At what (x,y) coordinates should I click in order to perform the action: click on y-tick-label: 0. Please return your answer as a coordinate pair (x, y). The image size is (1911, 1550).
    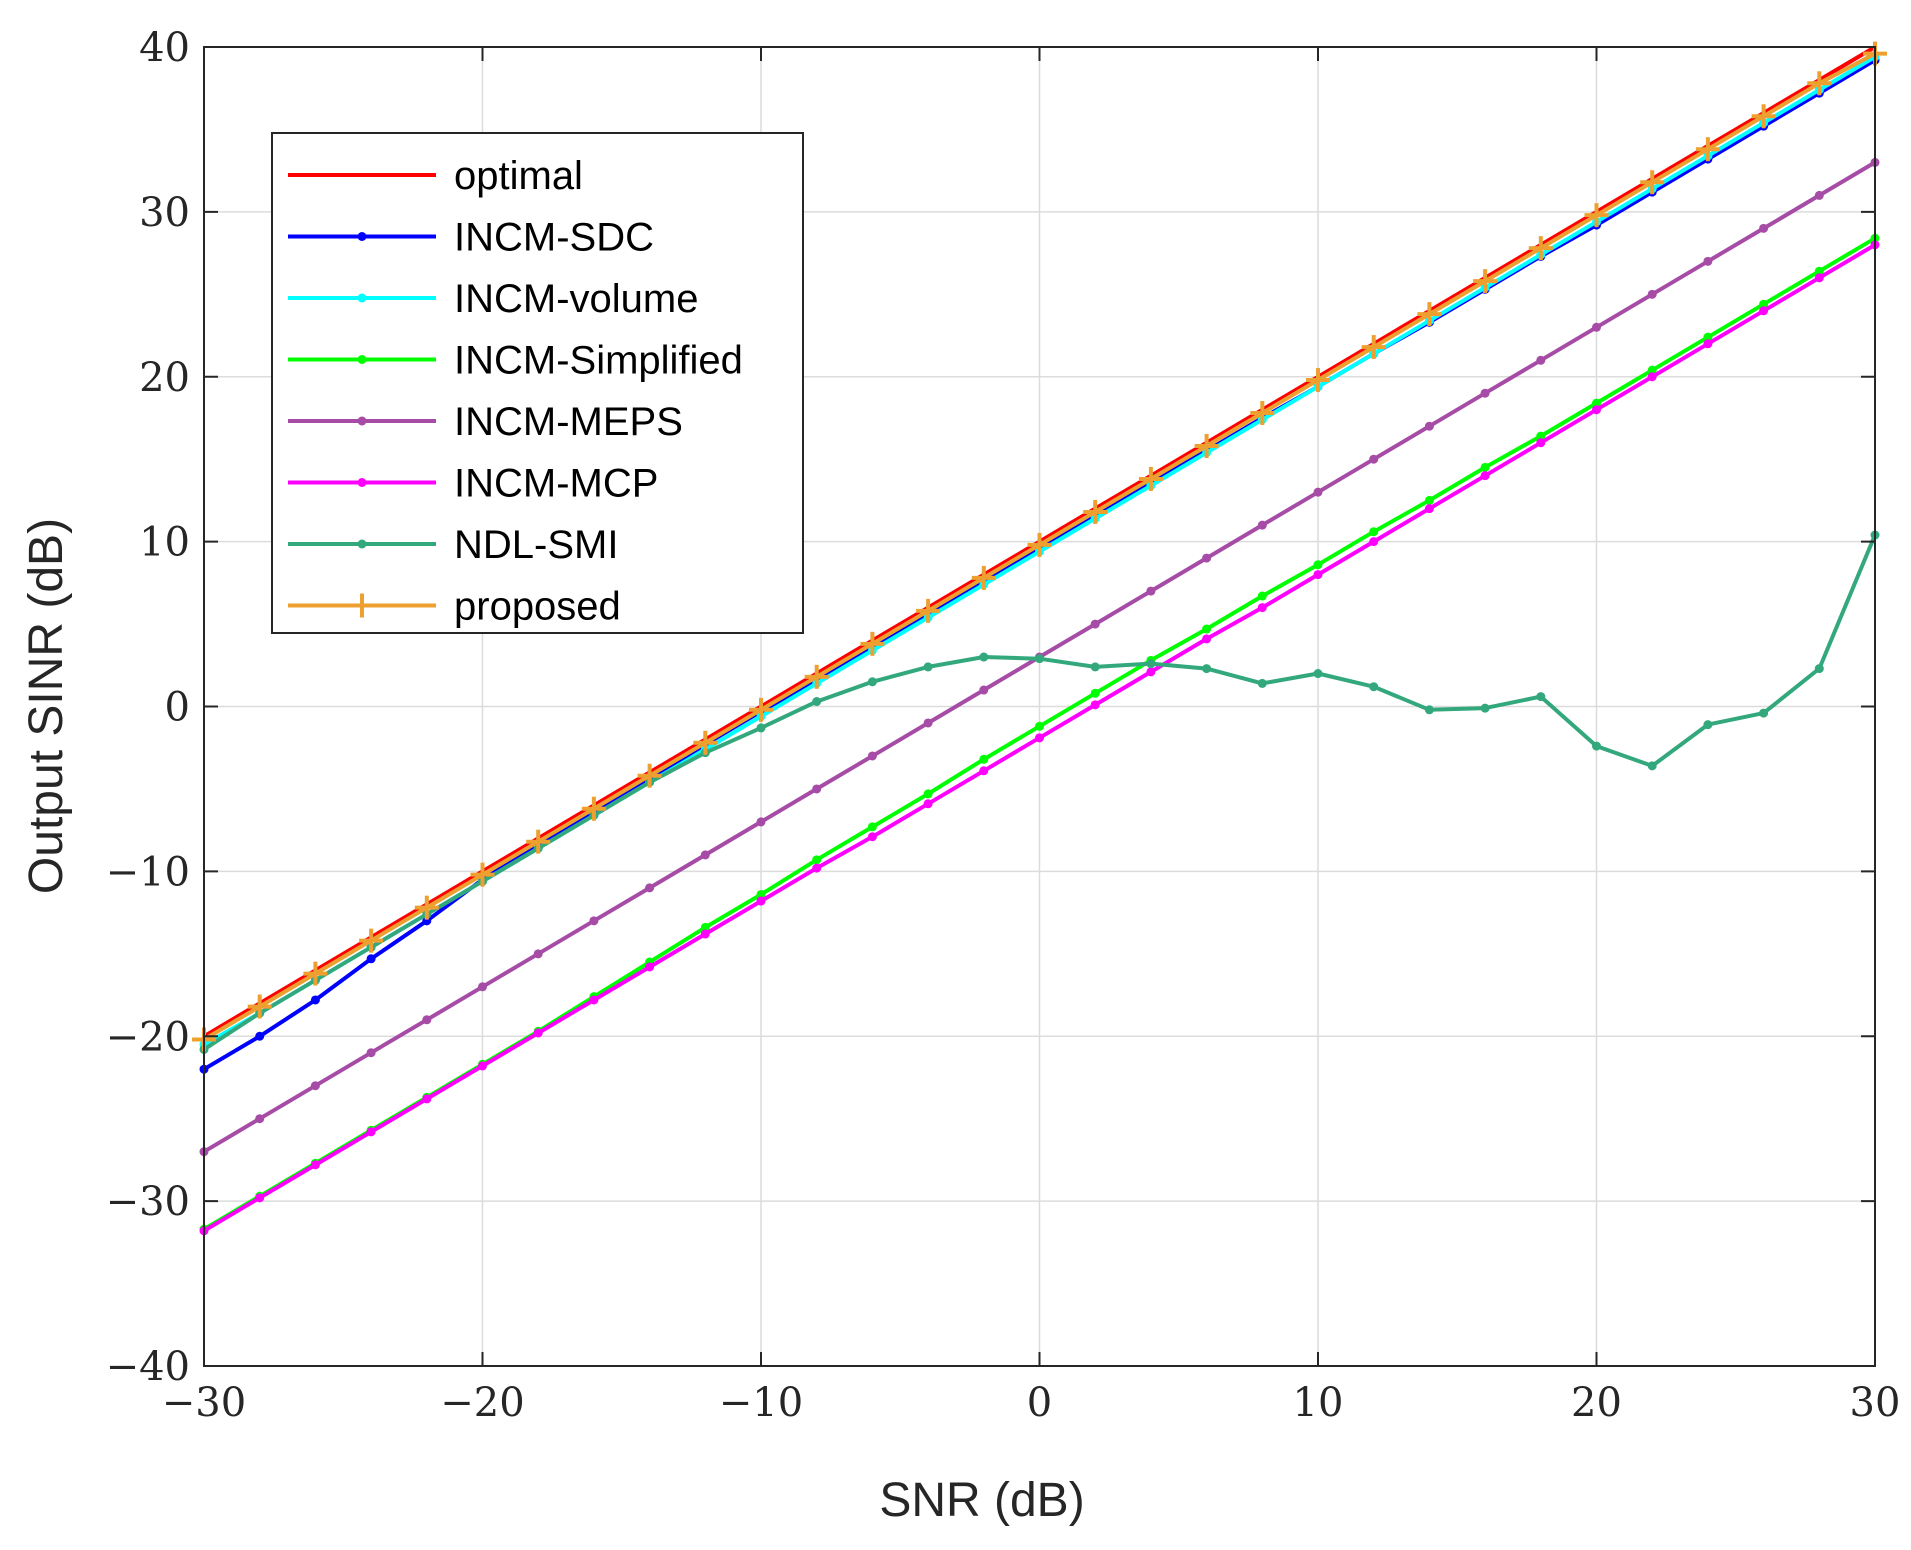
    Looking at the image, I should click on (177, 708).